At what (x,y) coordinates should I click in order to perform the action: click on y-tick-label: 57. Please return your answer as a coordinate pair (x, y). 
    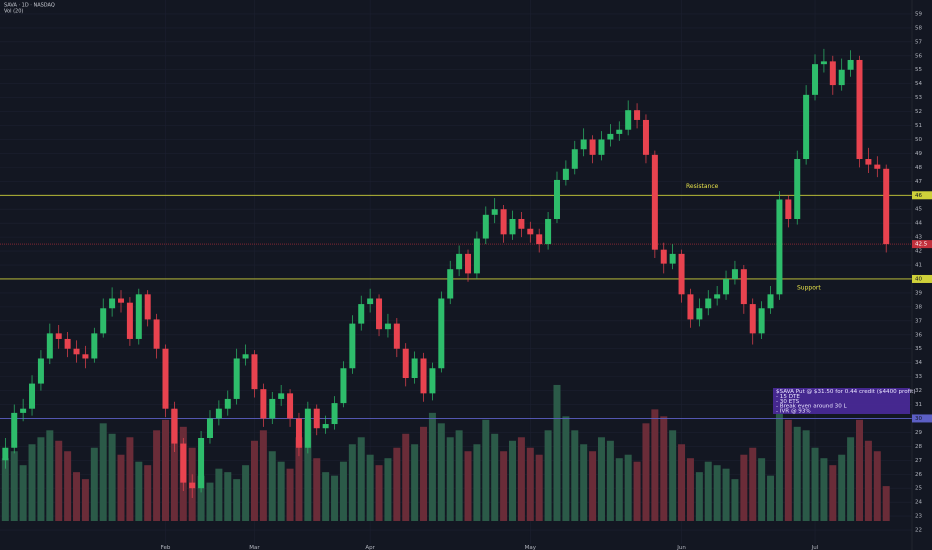
    Looking at the image, I should click on (918, 42).